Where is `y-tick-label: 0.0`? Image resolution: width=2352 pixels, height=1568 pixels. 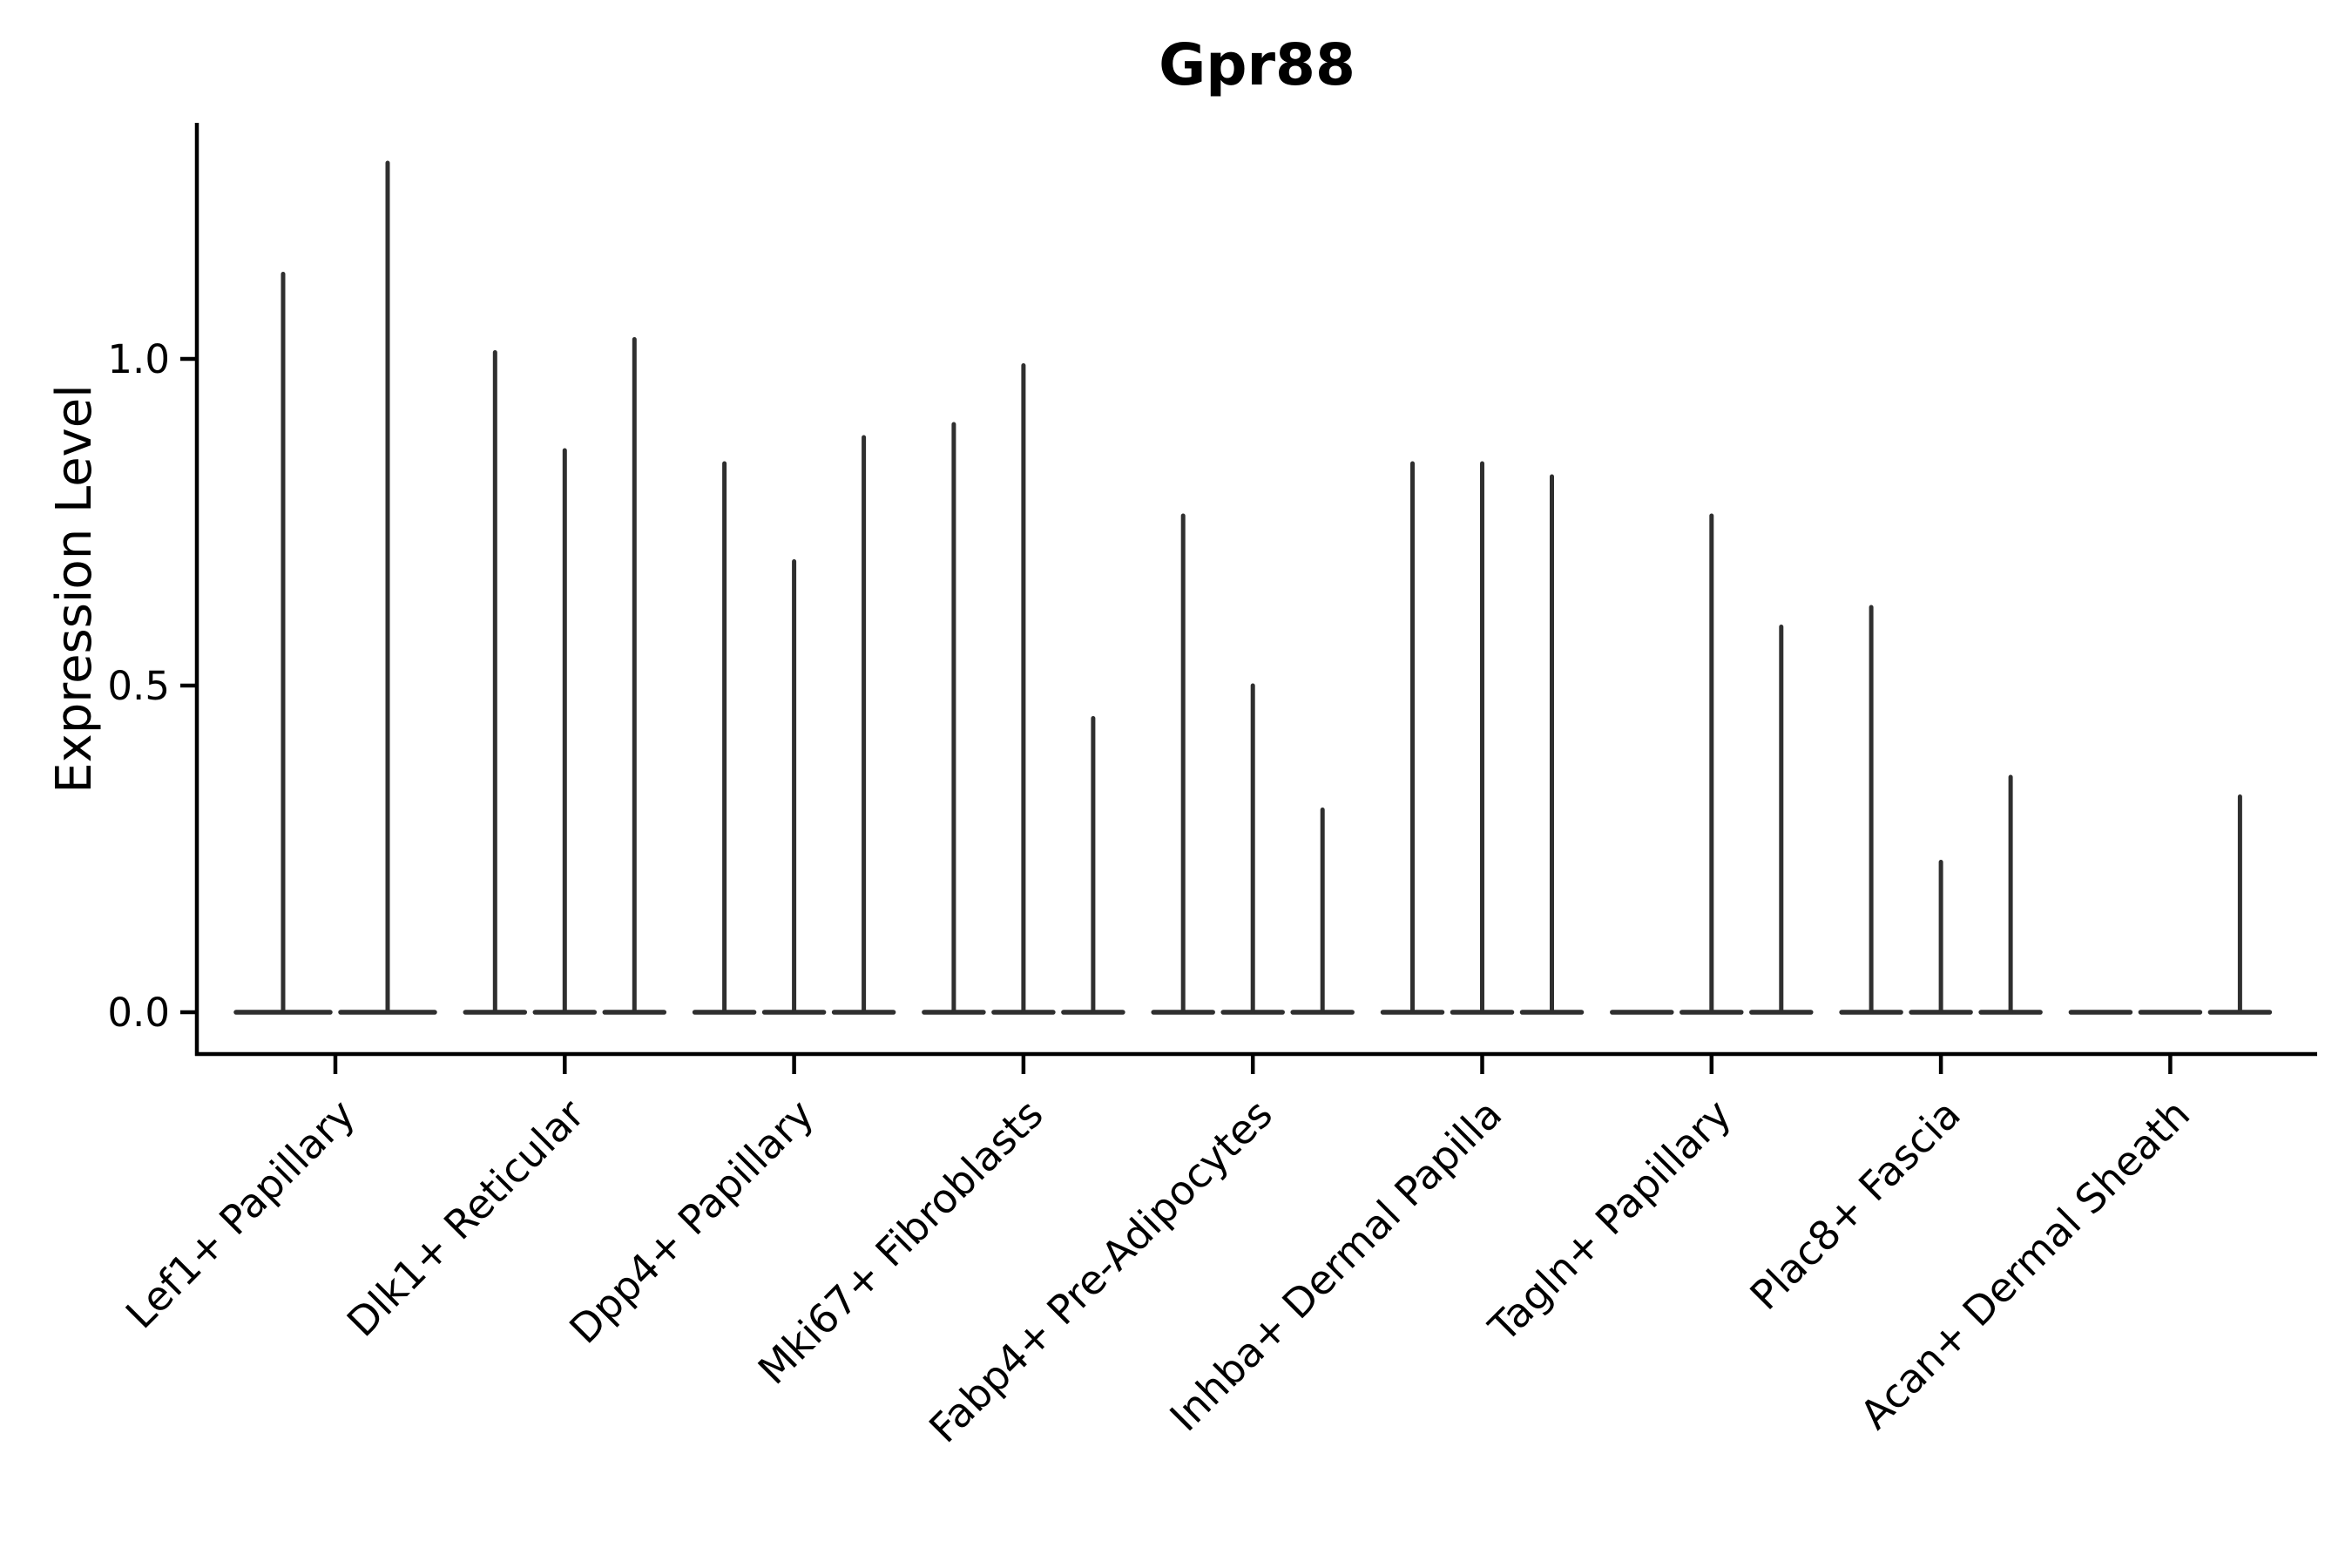
y-tick-label: 0.0 is located at coordinates (138, 1013).